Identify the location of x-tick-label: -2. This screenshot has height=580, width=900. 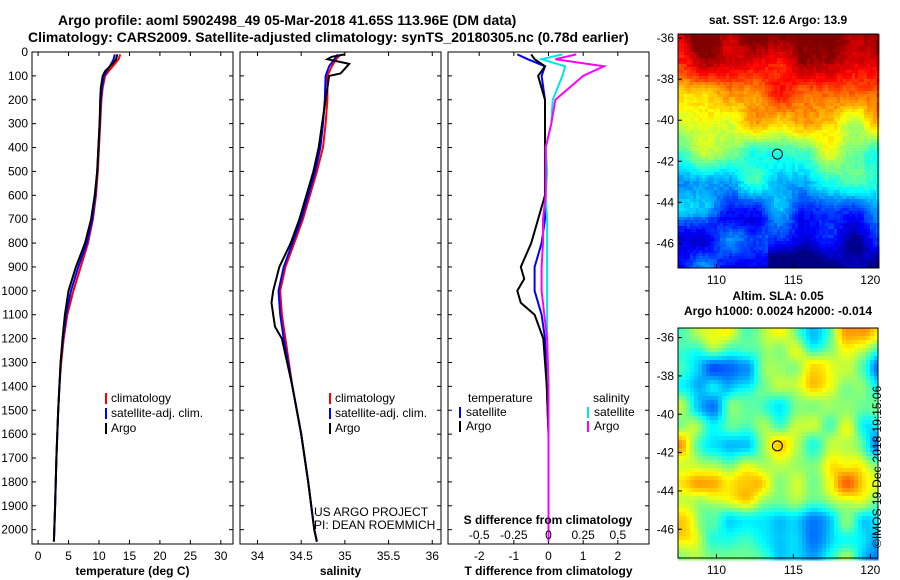
(479, 556).